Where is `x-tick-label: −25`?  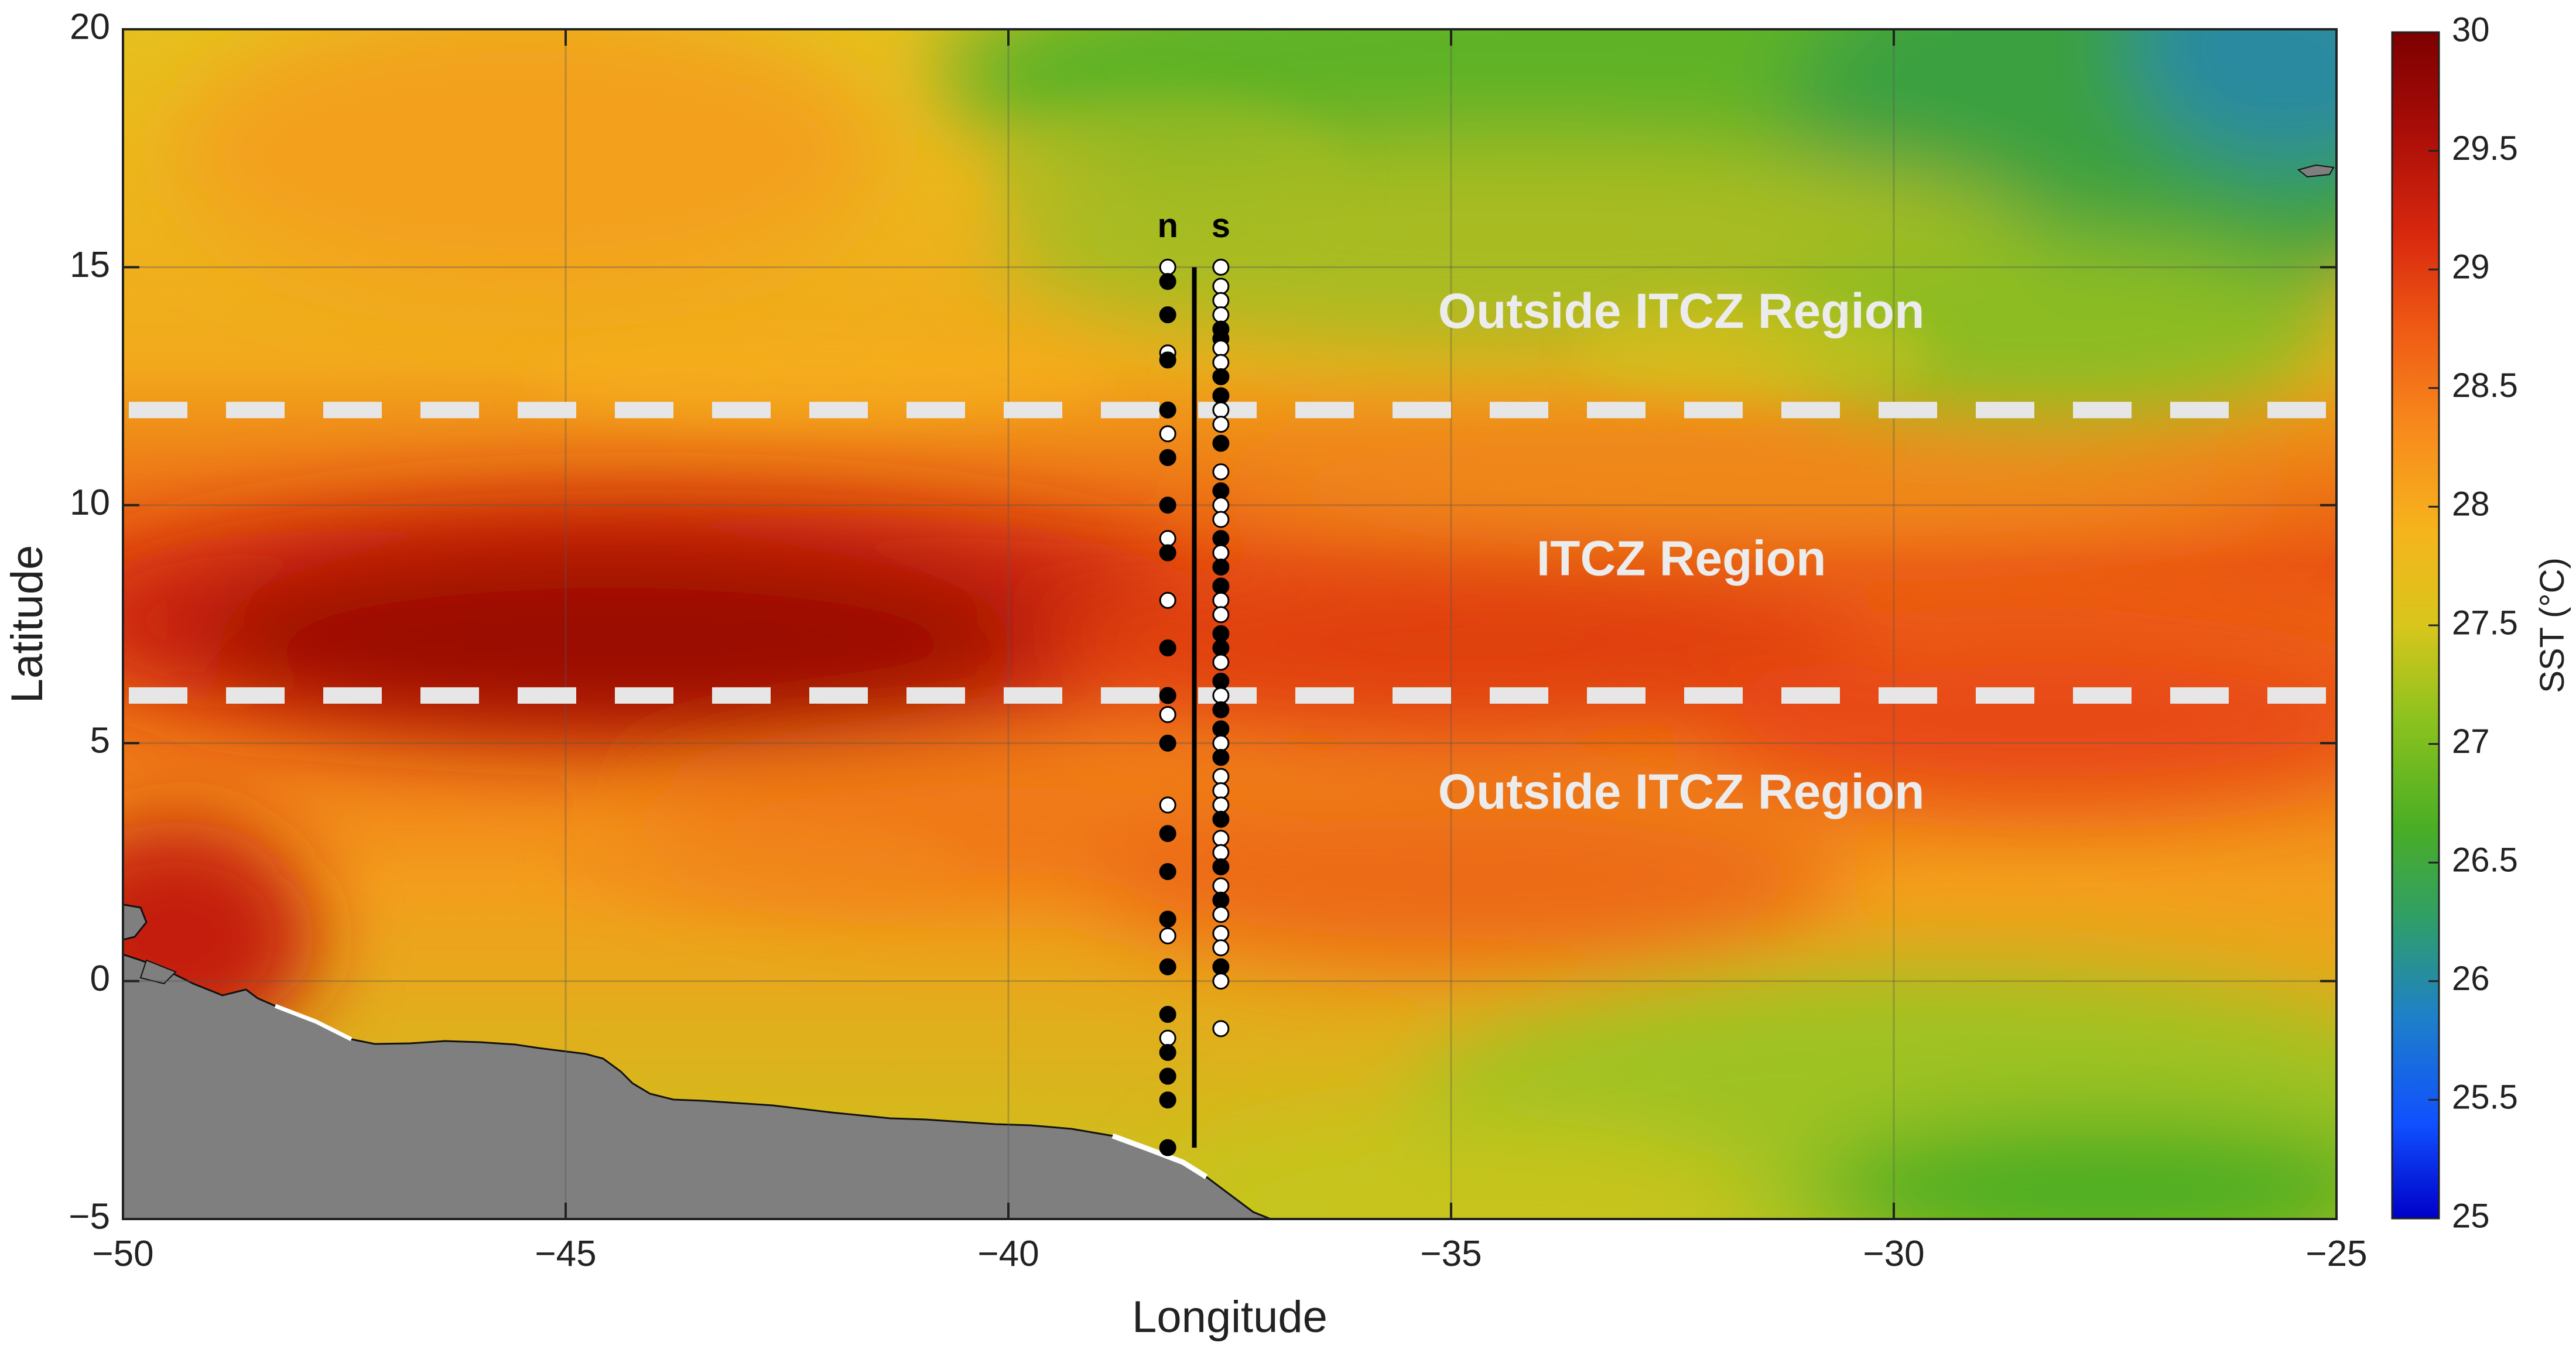 x-tick-label: −25 is located at coordinates (2336, 1254).